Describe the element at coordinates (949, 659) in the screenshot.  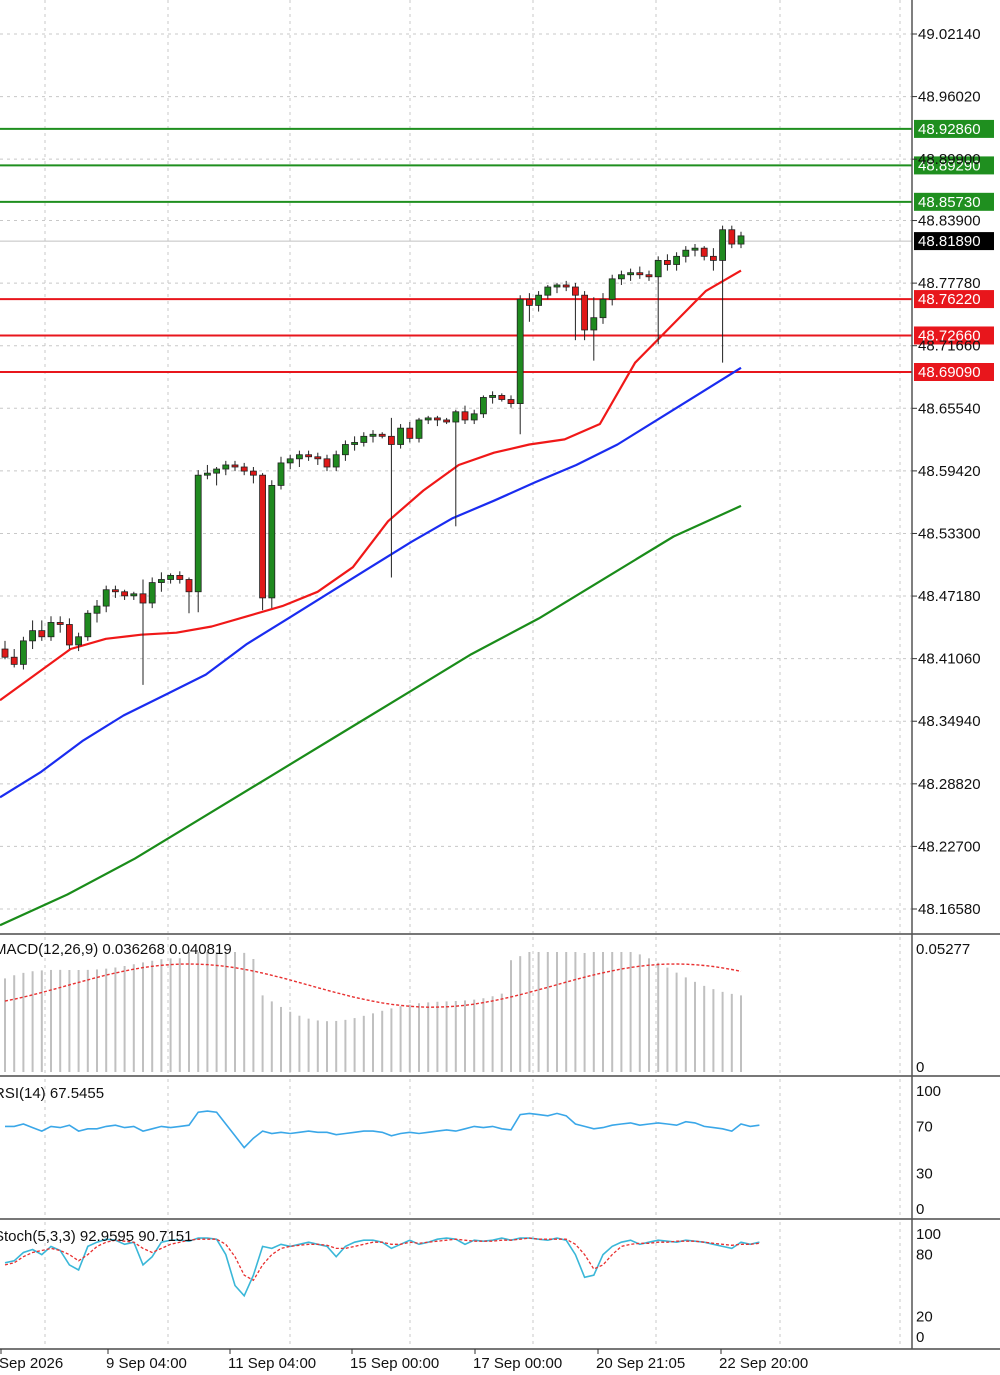
I see `price-tick-label: 48.41060` at that location.